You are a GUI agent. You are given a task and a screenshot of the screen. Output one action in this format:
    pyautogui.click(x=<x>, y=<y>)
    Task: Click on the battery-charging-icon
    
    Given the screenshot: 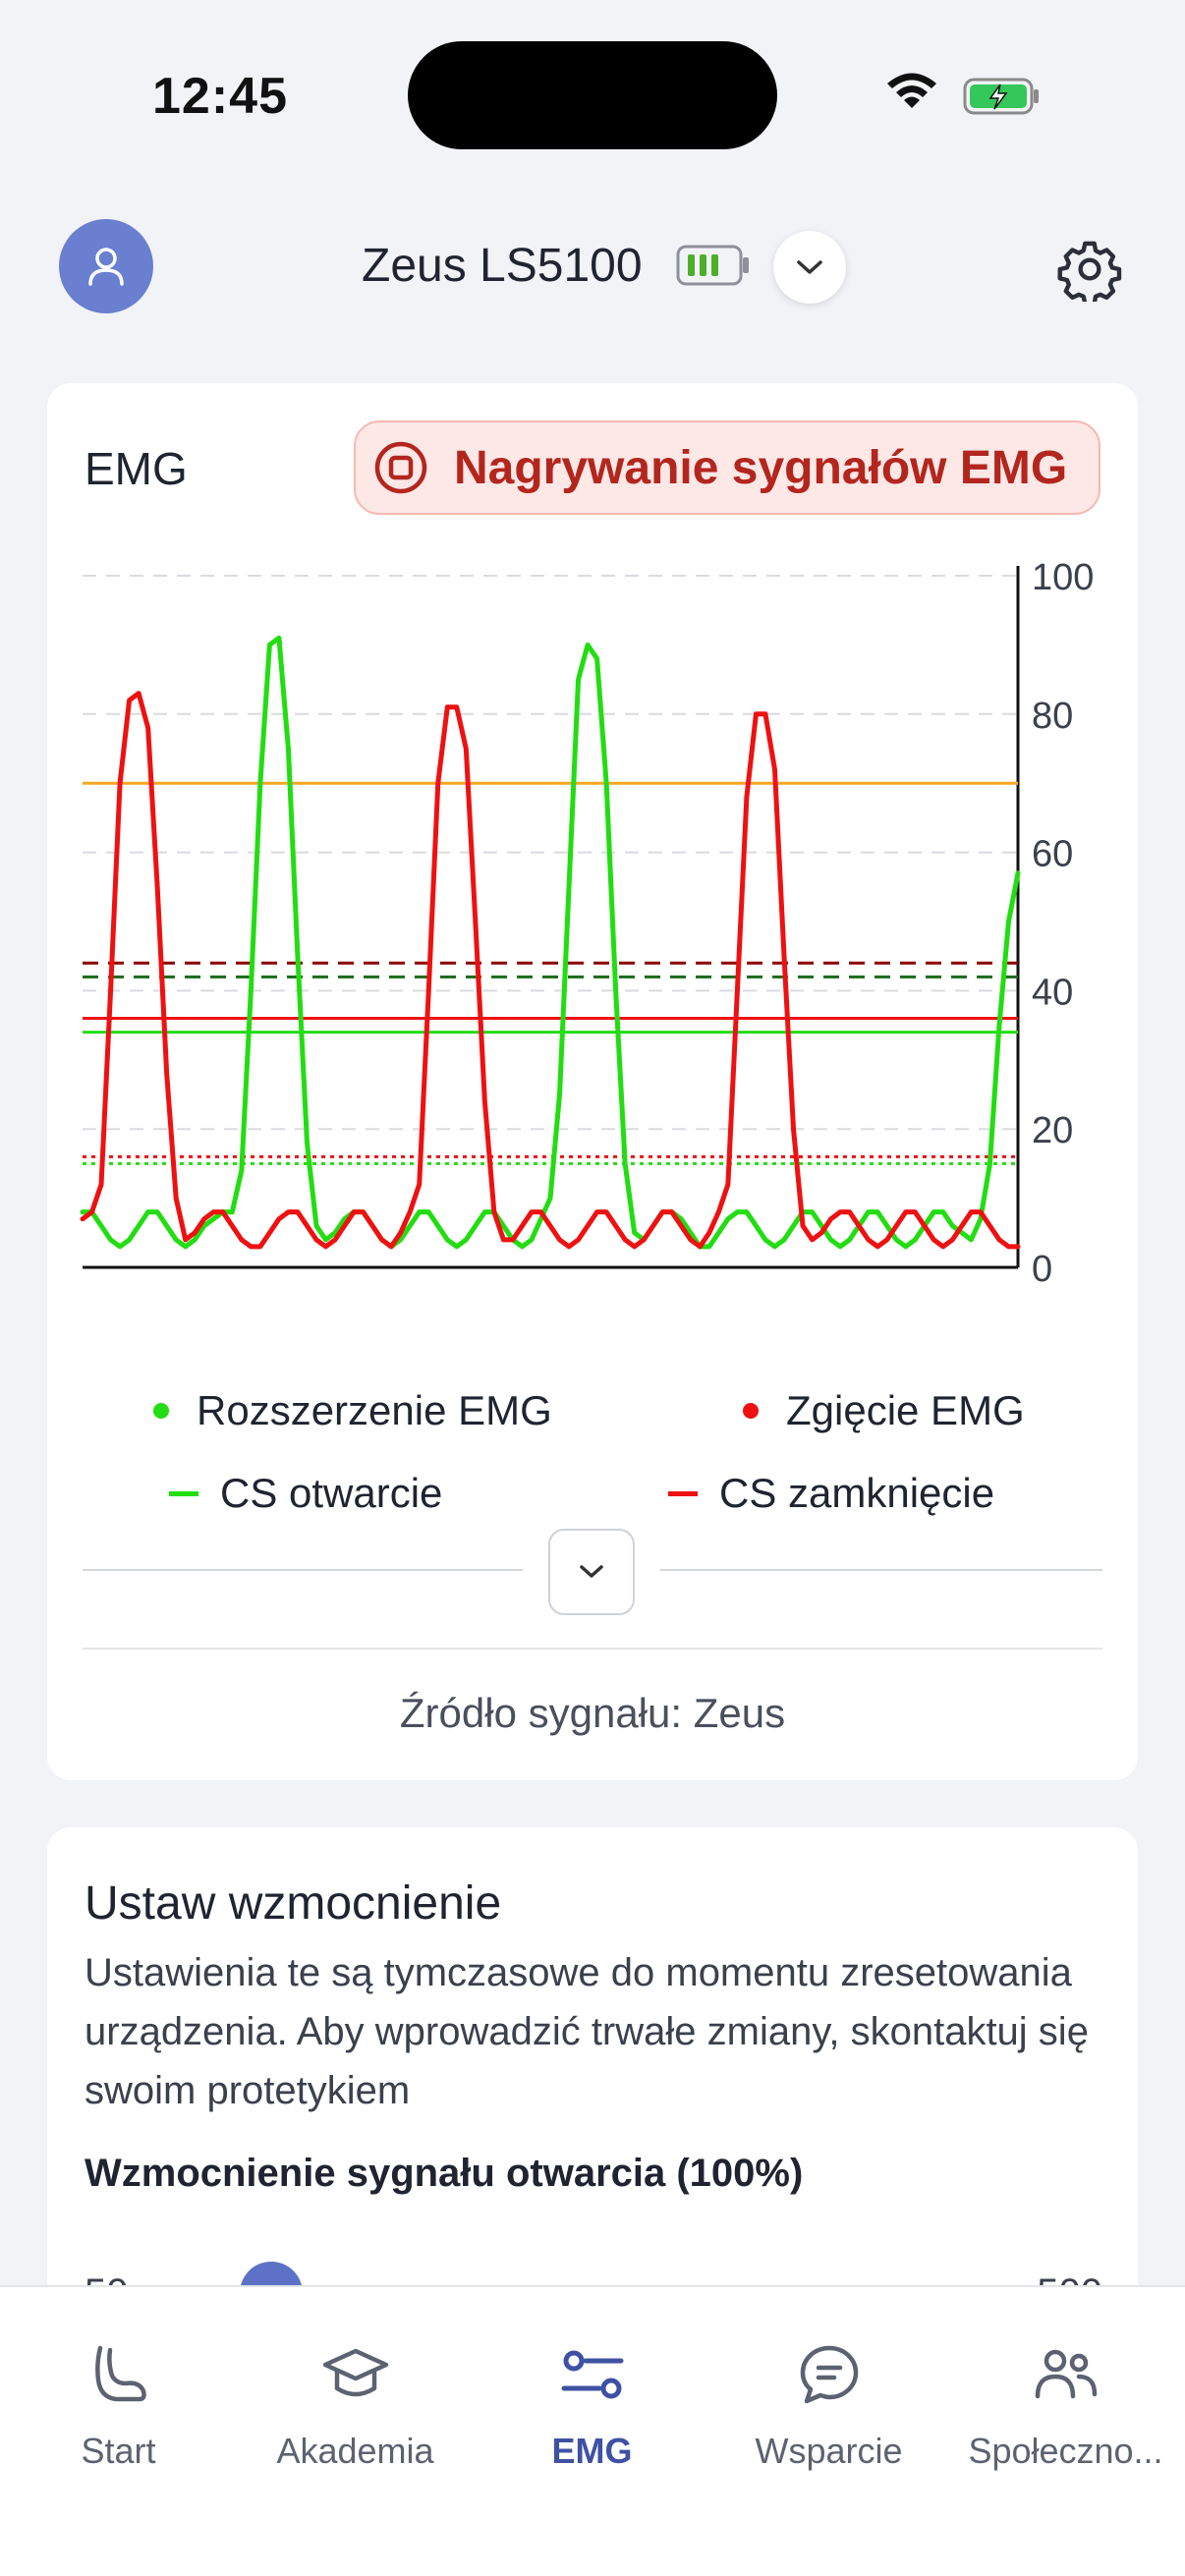 What is the action you would take?
    pyautogui.click(x=1001, y=96)
    